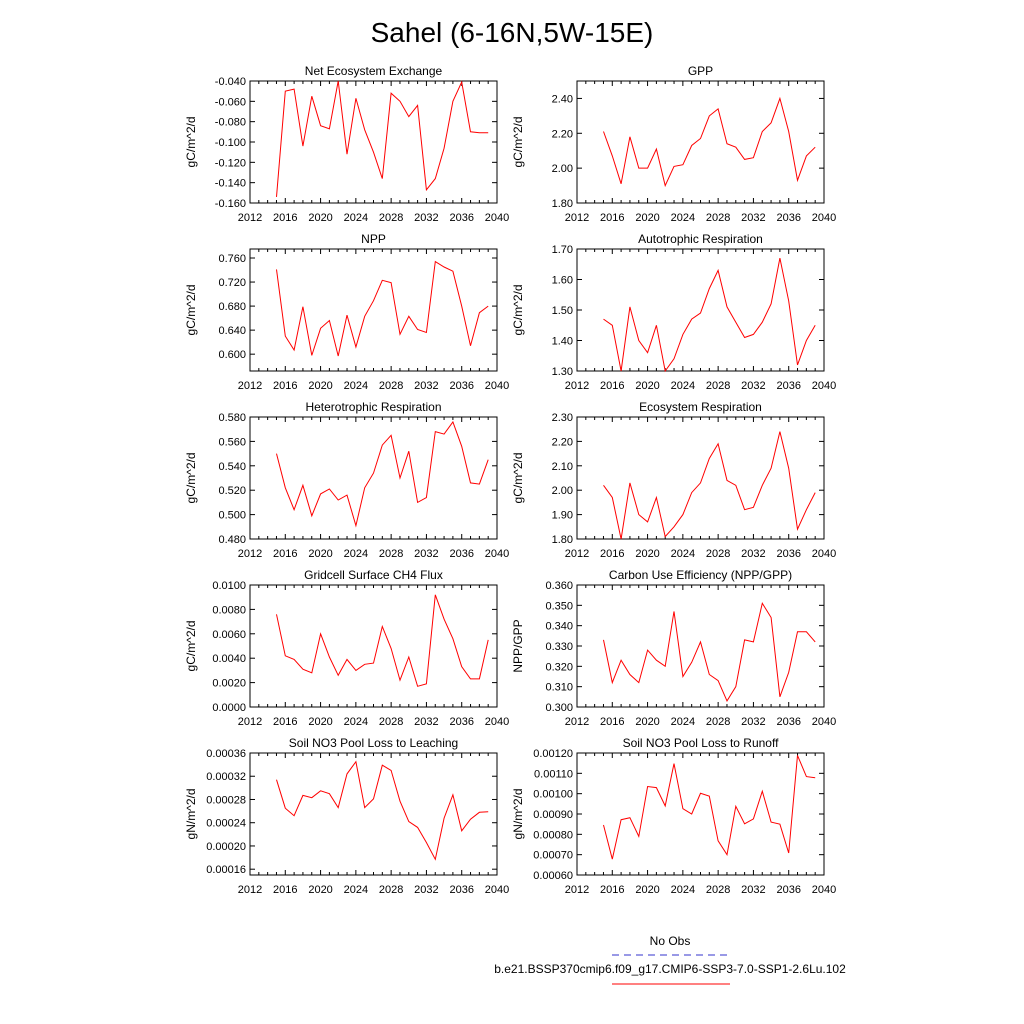  What do you see at coordinates (230, 102) in the screenshot?
I see `y-tick-label: -0.060` at bounding box center [230, 102].